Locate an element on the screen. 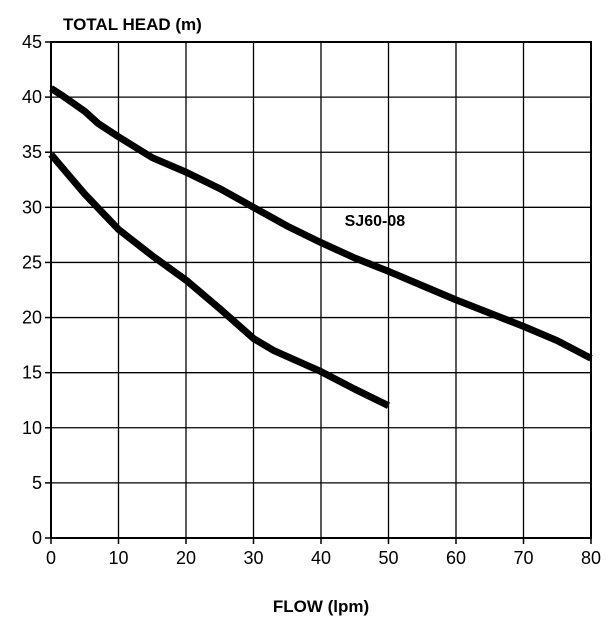 The height and width of the screenshot is (619, 606). y-tick-label: 15 is located at coordinates (32, 373).